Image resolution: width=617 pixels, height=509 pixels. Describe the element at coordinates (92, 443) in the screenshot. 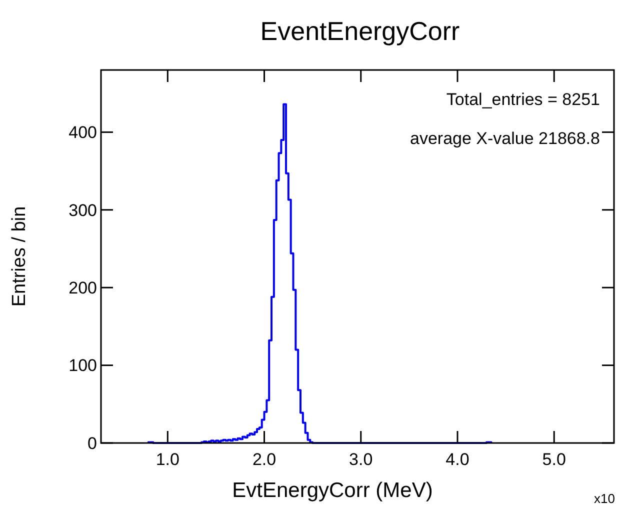

I see `y-tick-label: 0` at that location.